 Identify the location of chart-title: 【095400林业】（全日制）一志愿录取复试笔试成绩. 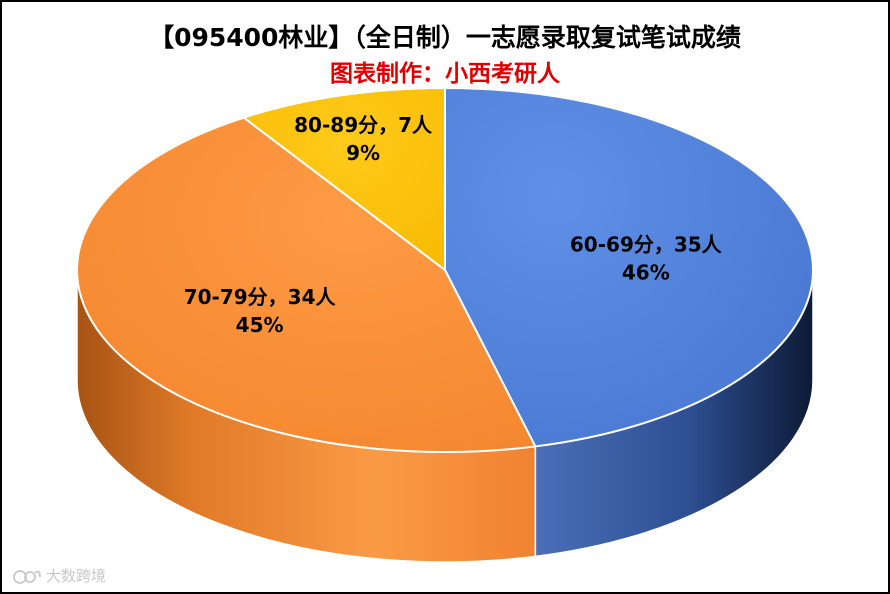
(445, 37).